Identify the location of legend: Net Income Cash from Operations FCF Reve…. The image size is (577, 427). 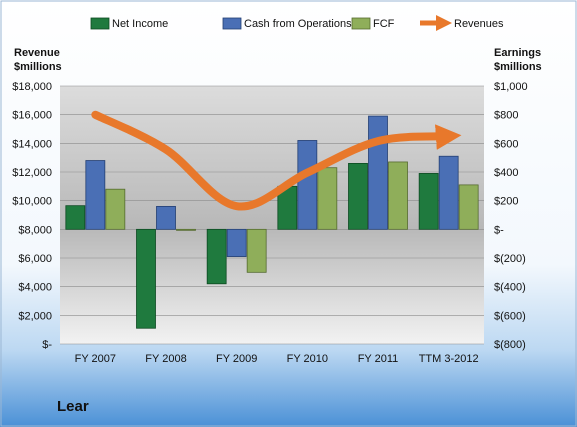
(297, 23).